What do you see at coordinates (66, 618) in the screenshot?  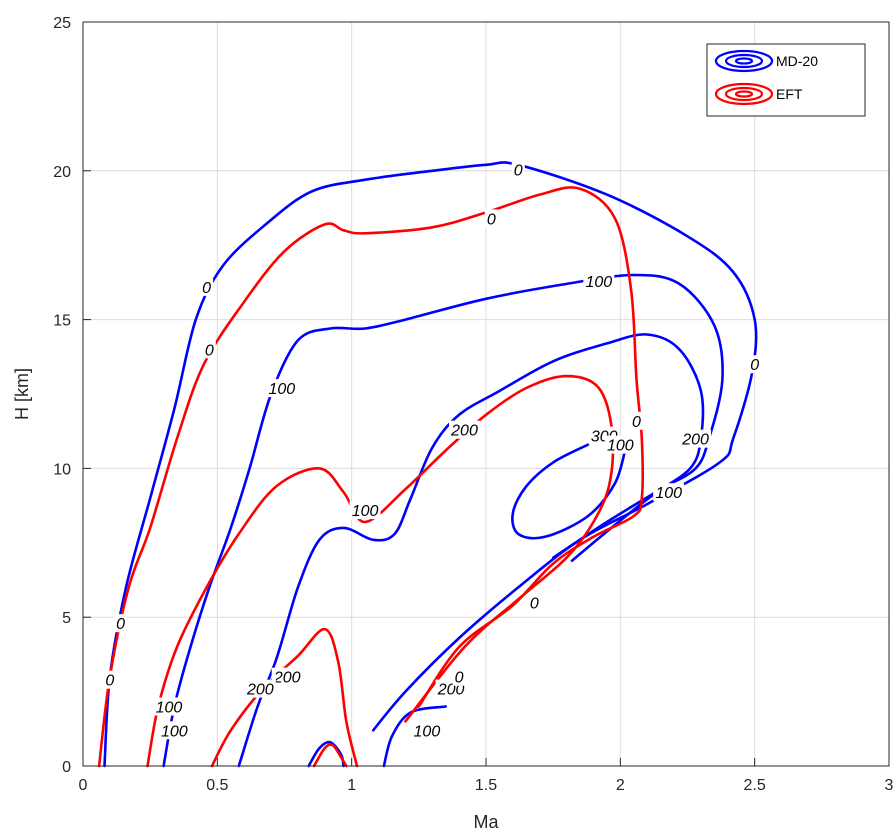 I see `y-tick-label: 5` at bounding box center [66, 618].